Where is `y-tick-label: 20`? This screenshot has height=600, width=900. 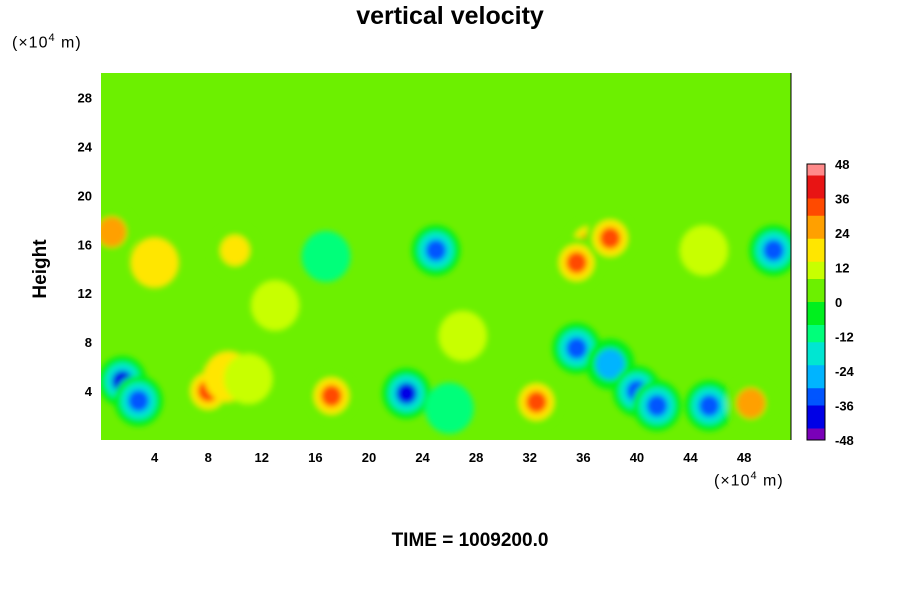
y-tick-label: 20 is located at coordinates (85, 195).